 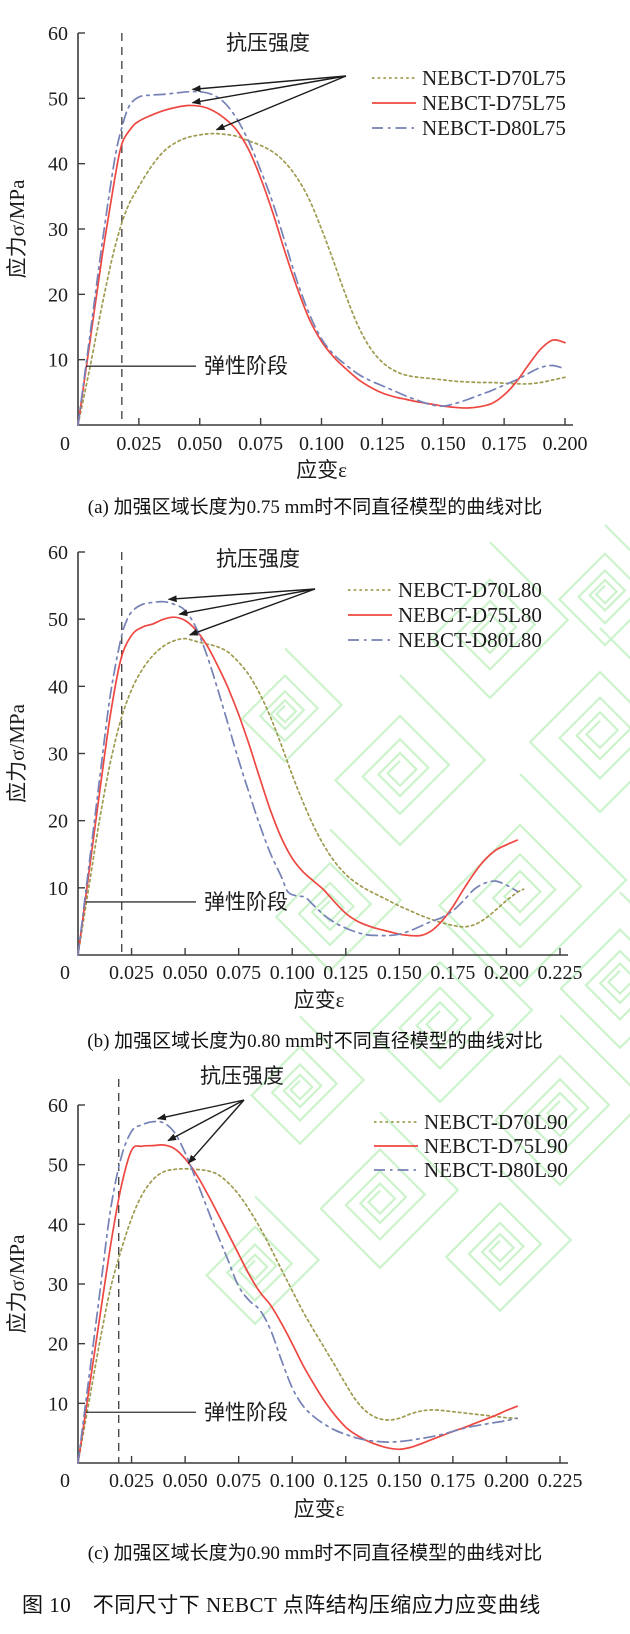 What do you see at coordinates (315, 507) in the screenshot?
I see `chart-a-caption: (a) 加强区域长度为0.75 mm时不同直径模型的曲线对比` at bounding box center [315, 507].